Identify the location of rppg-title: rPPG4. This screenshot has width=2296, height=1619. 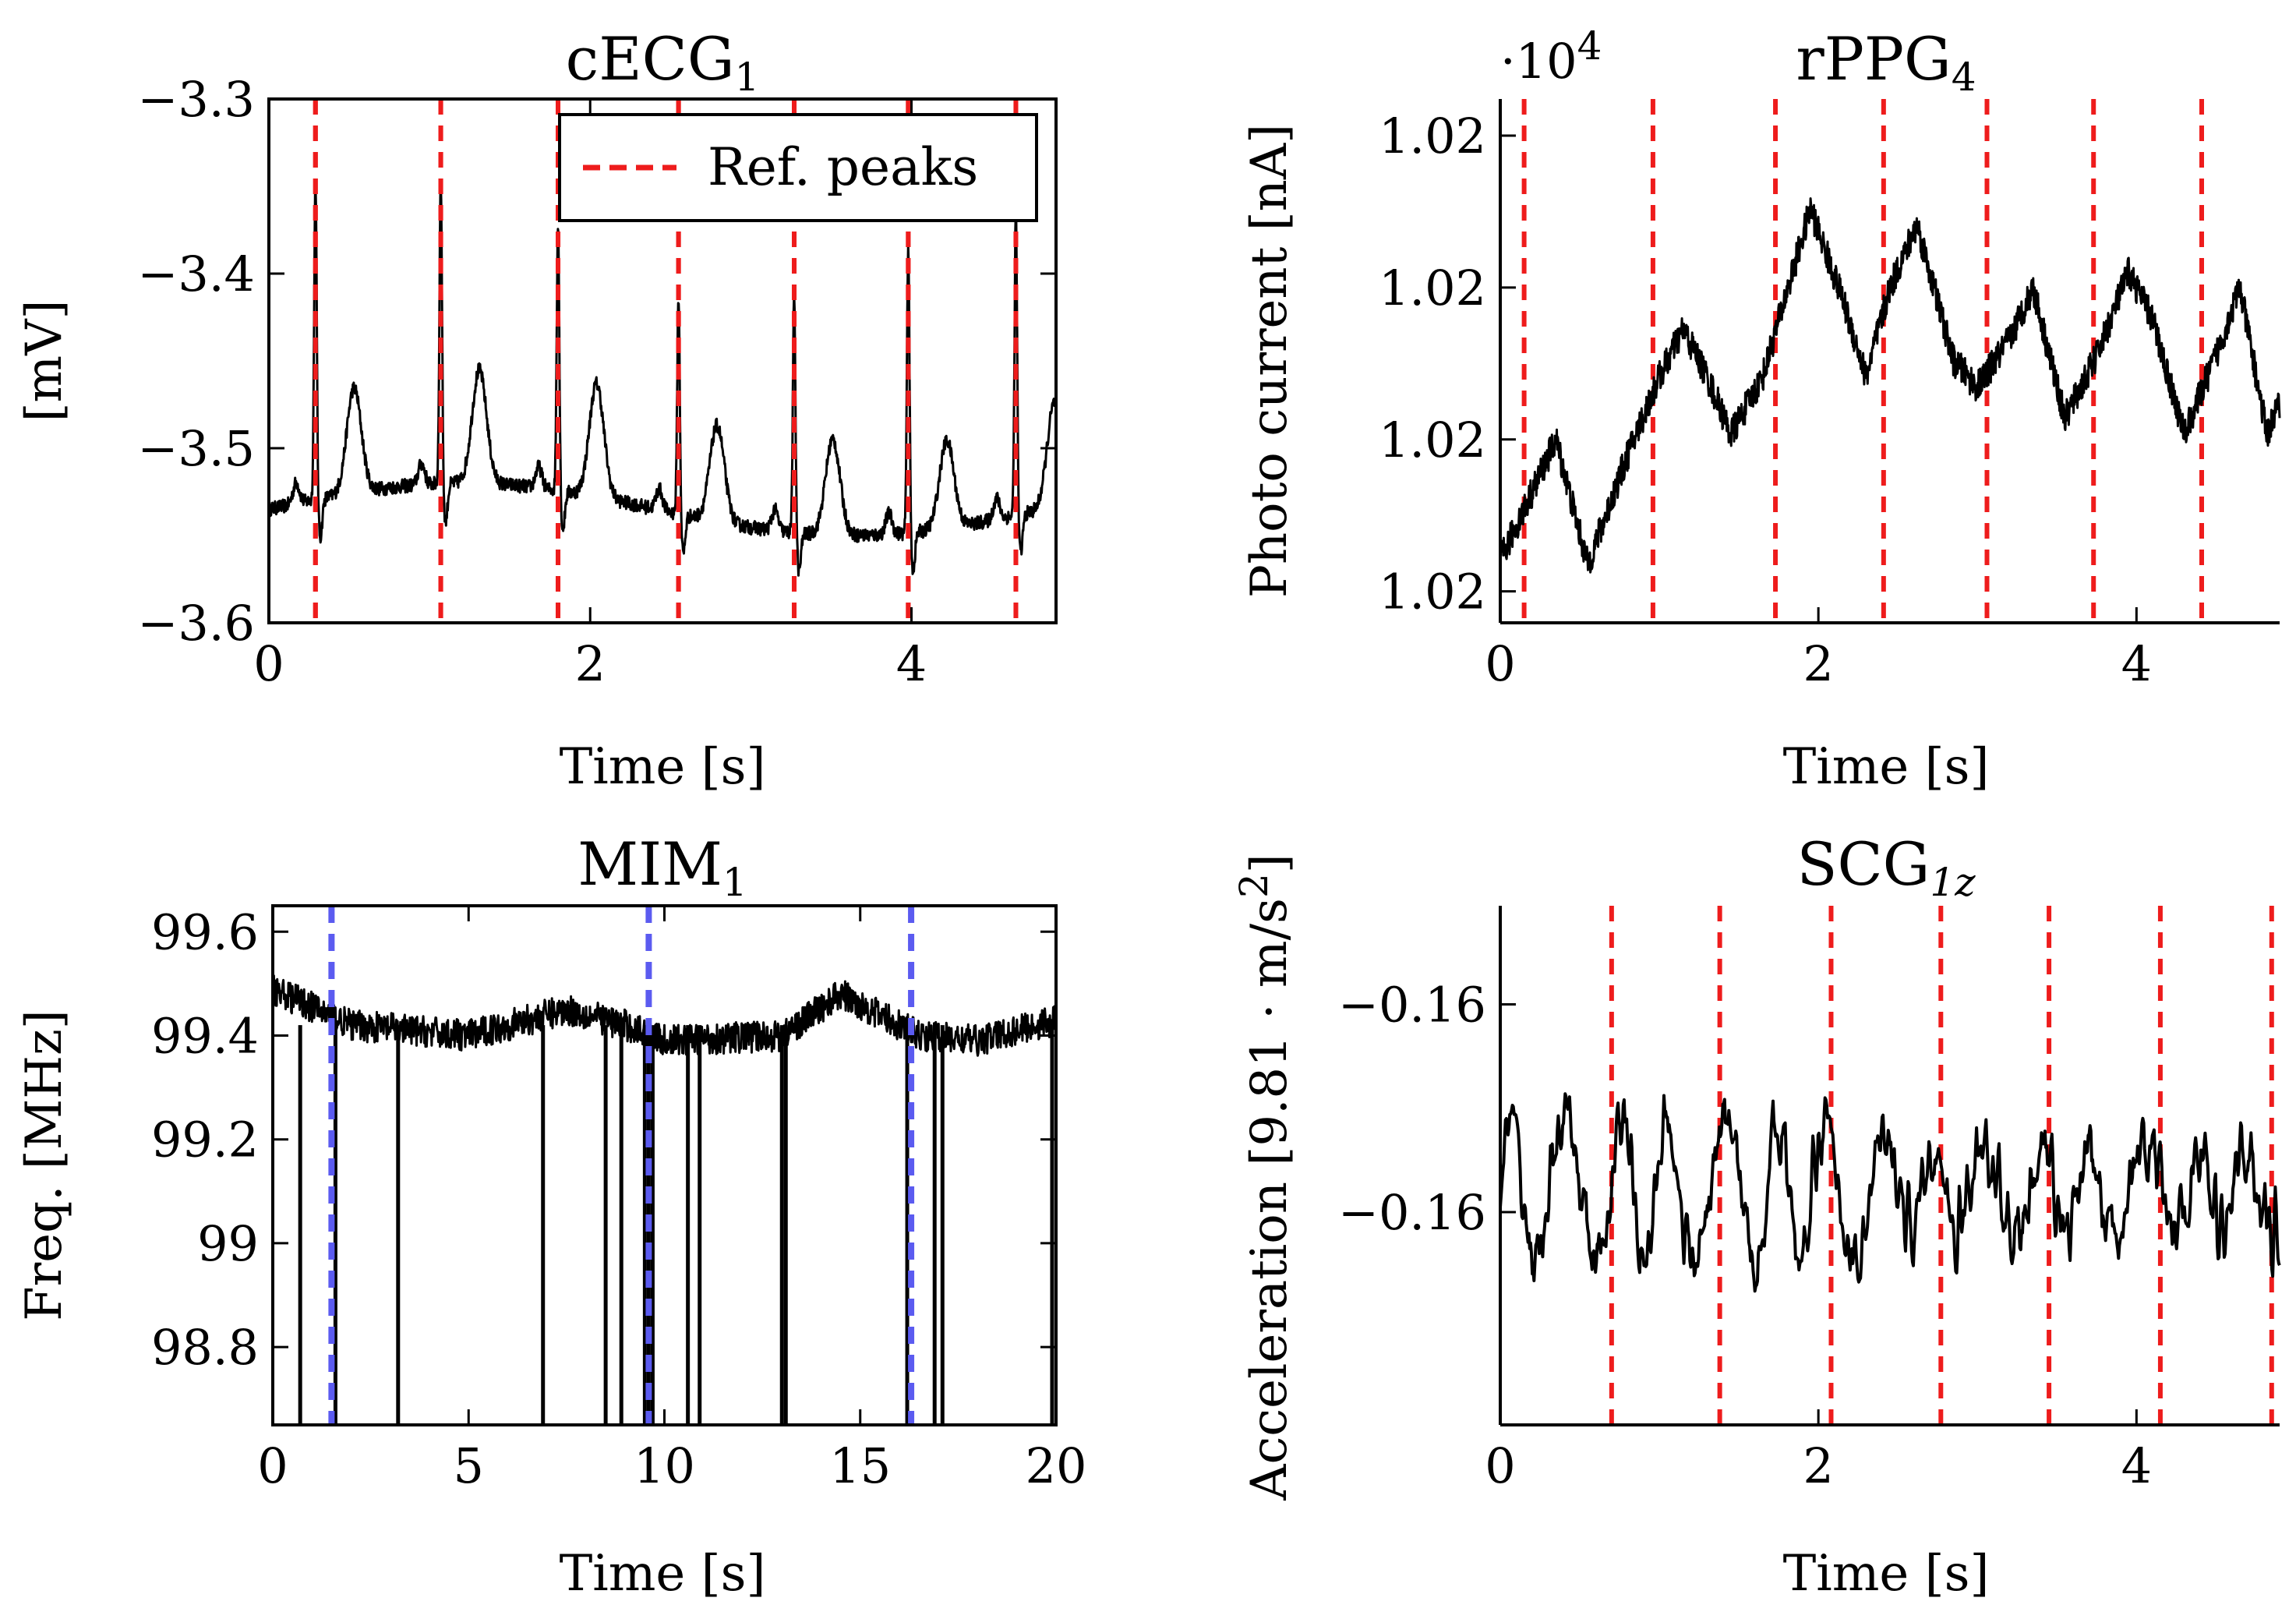
(1886, 62).